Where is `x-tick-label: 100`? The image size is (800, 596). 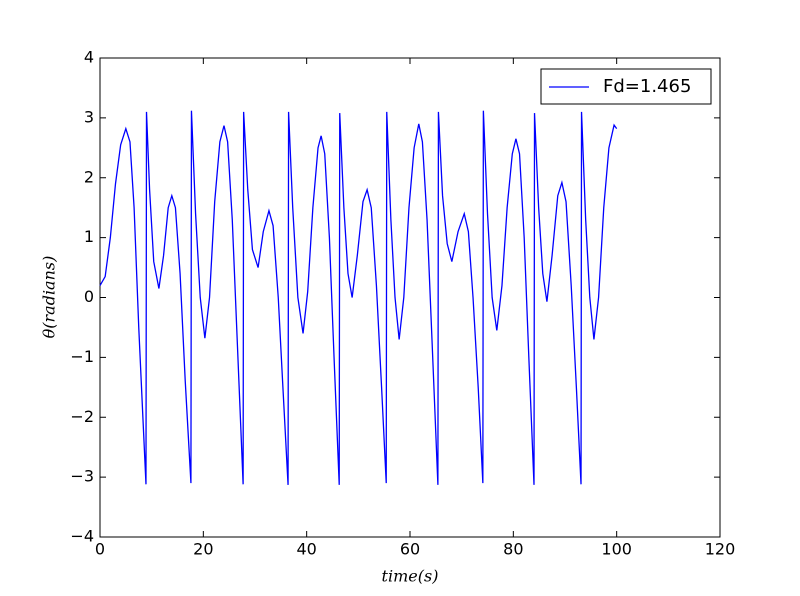 x-tick-label: 100 is located at coordinates (616, 549).